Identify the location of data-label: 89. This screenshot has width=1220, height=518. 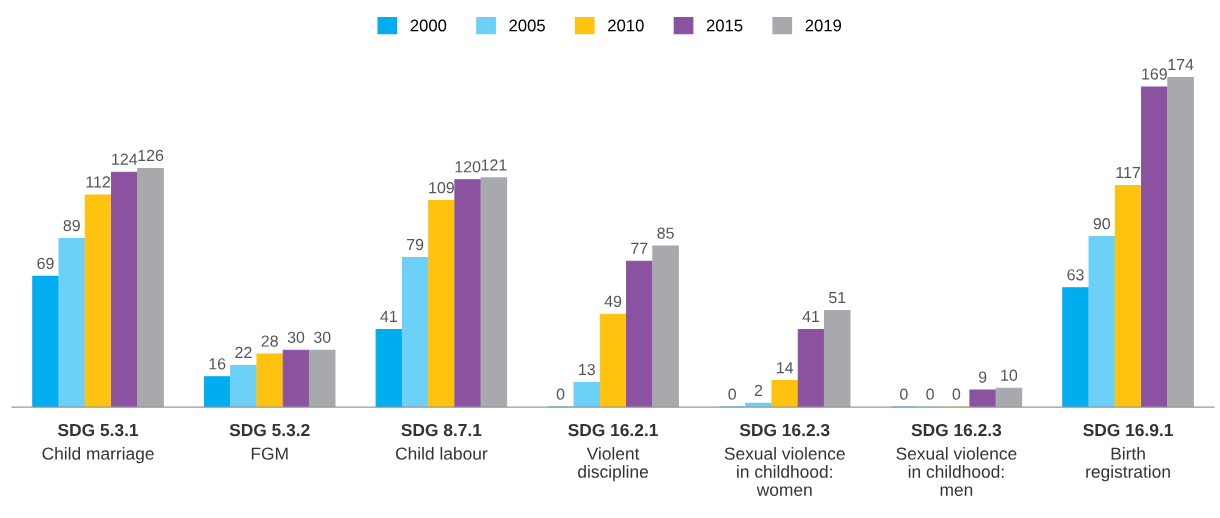
(71, 225).